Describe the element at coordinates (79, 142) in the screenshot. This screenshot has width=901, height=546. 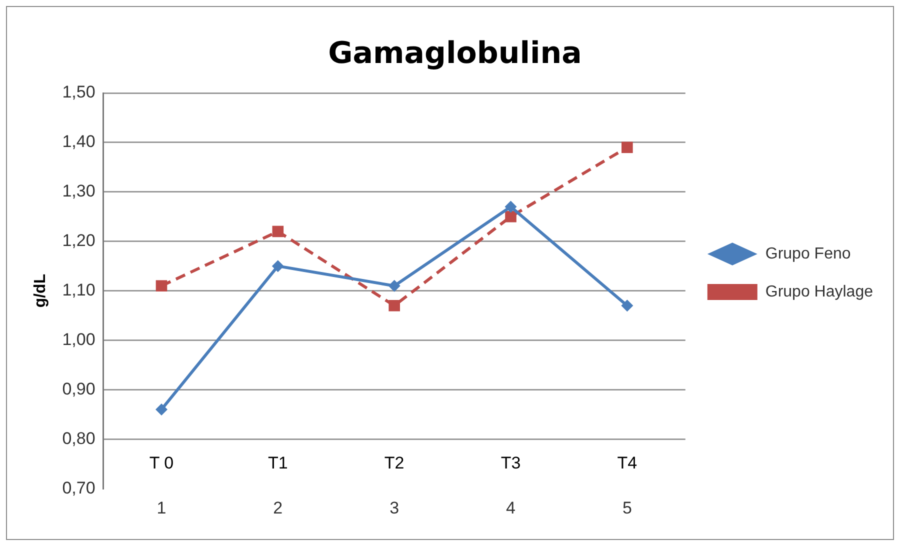
I see `y-tick-label: 1,40` at that location.